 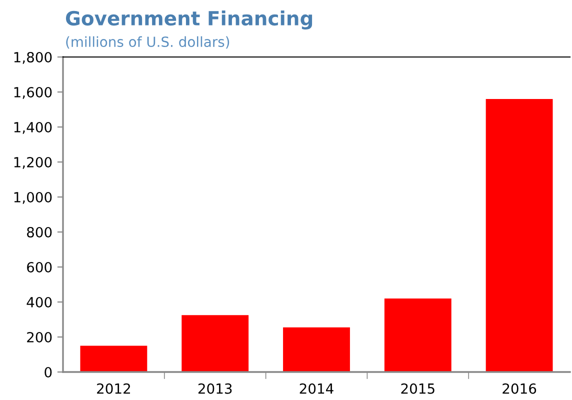 What do you see at coordinates (33, 58) in the screenshot?
I see `y-tick-label: 1,800` at bounding box center [33, 58].